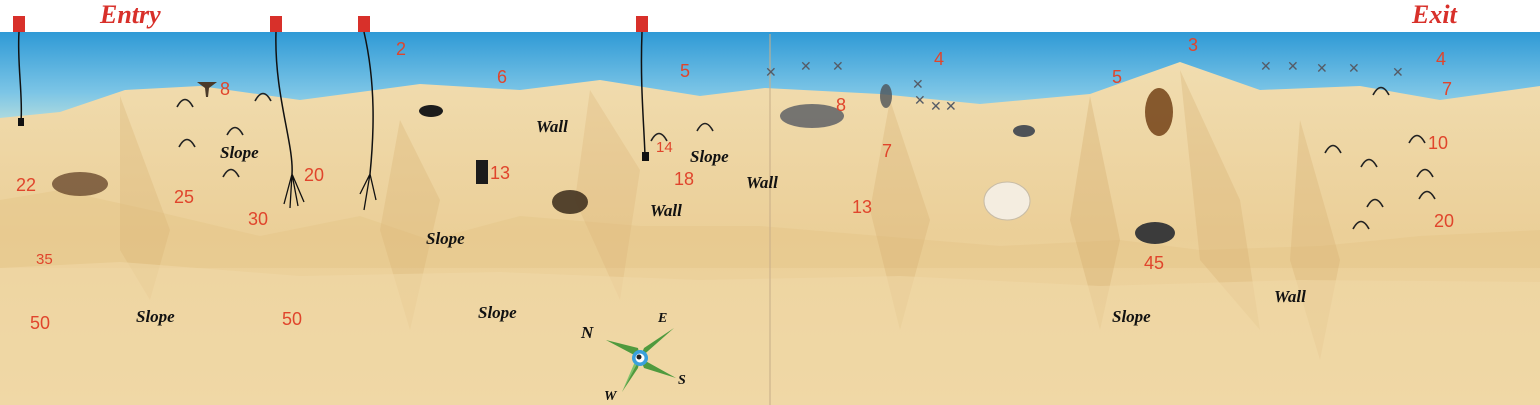  Describe the element at coordinates (587, 332) in the screenshot. I see `compass-north-label: N` at that location.